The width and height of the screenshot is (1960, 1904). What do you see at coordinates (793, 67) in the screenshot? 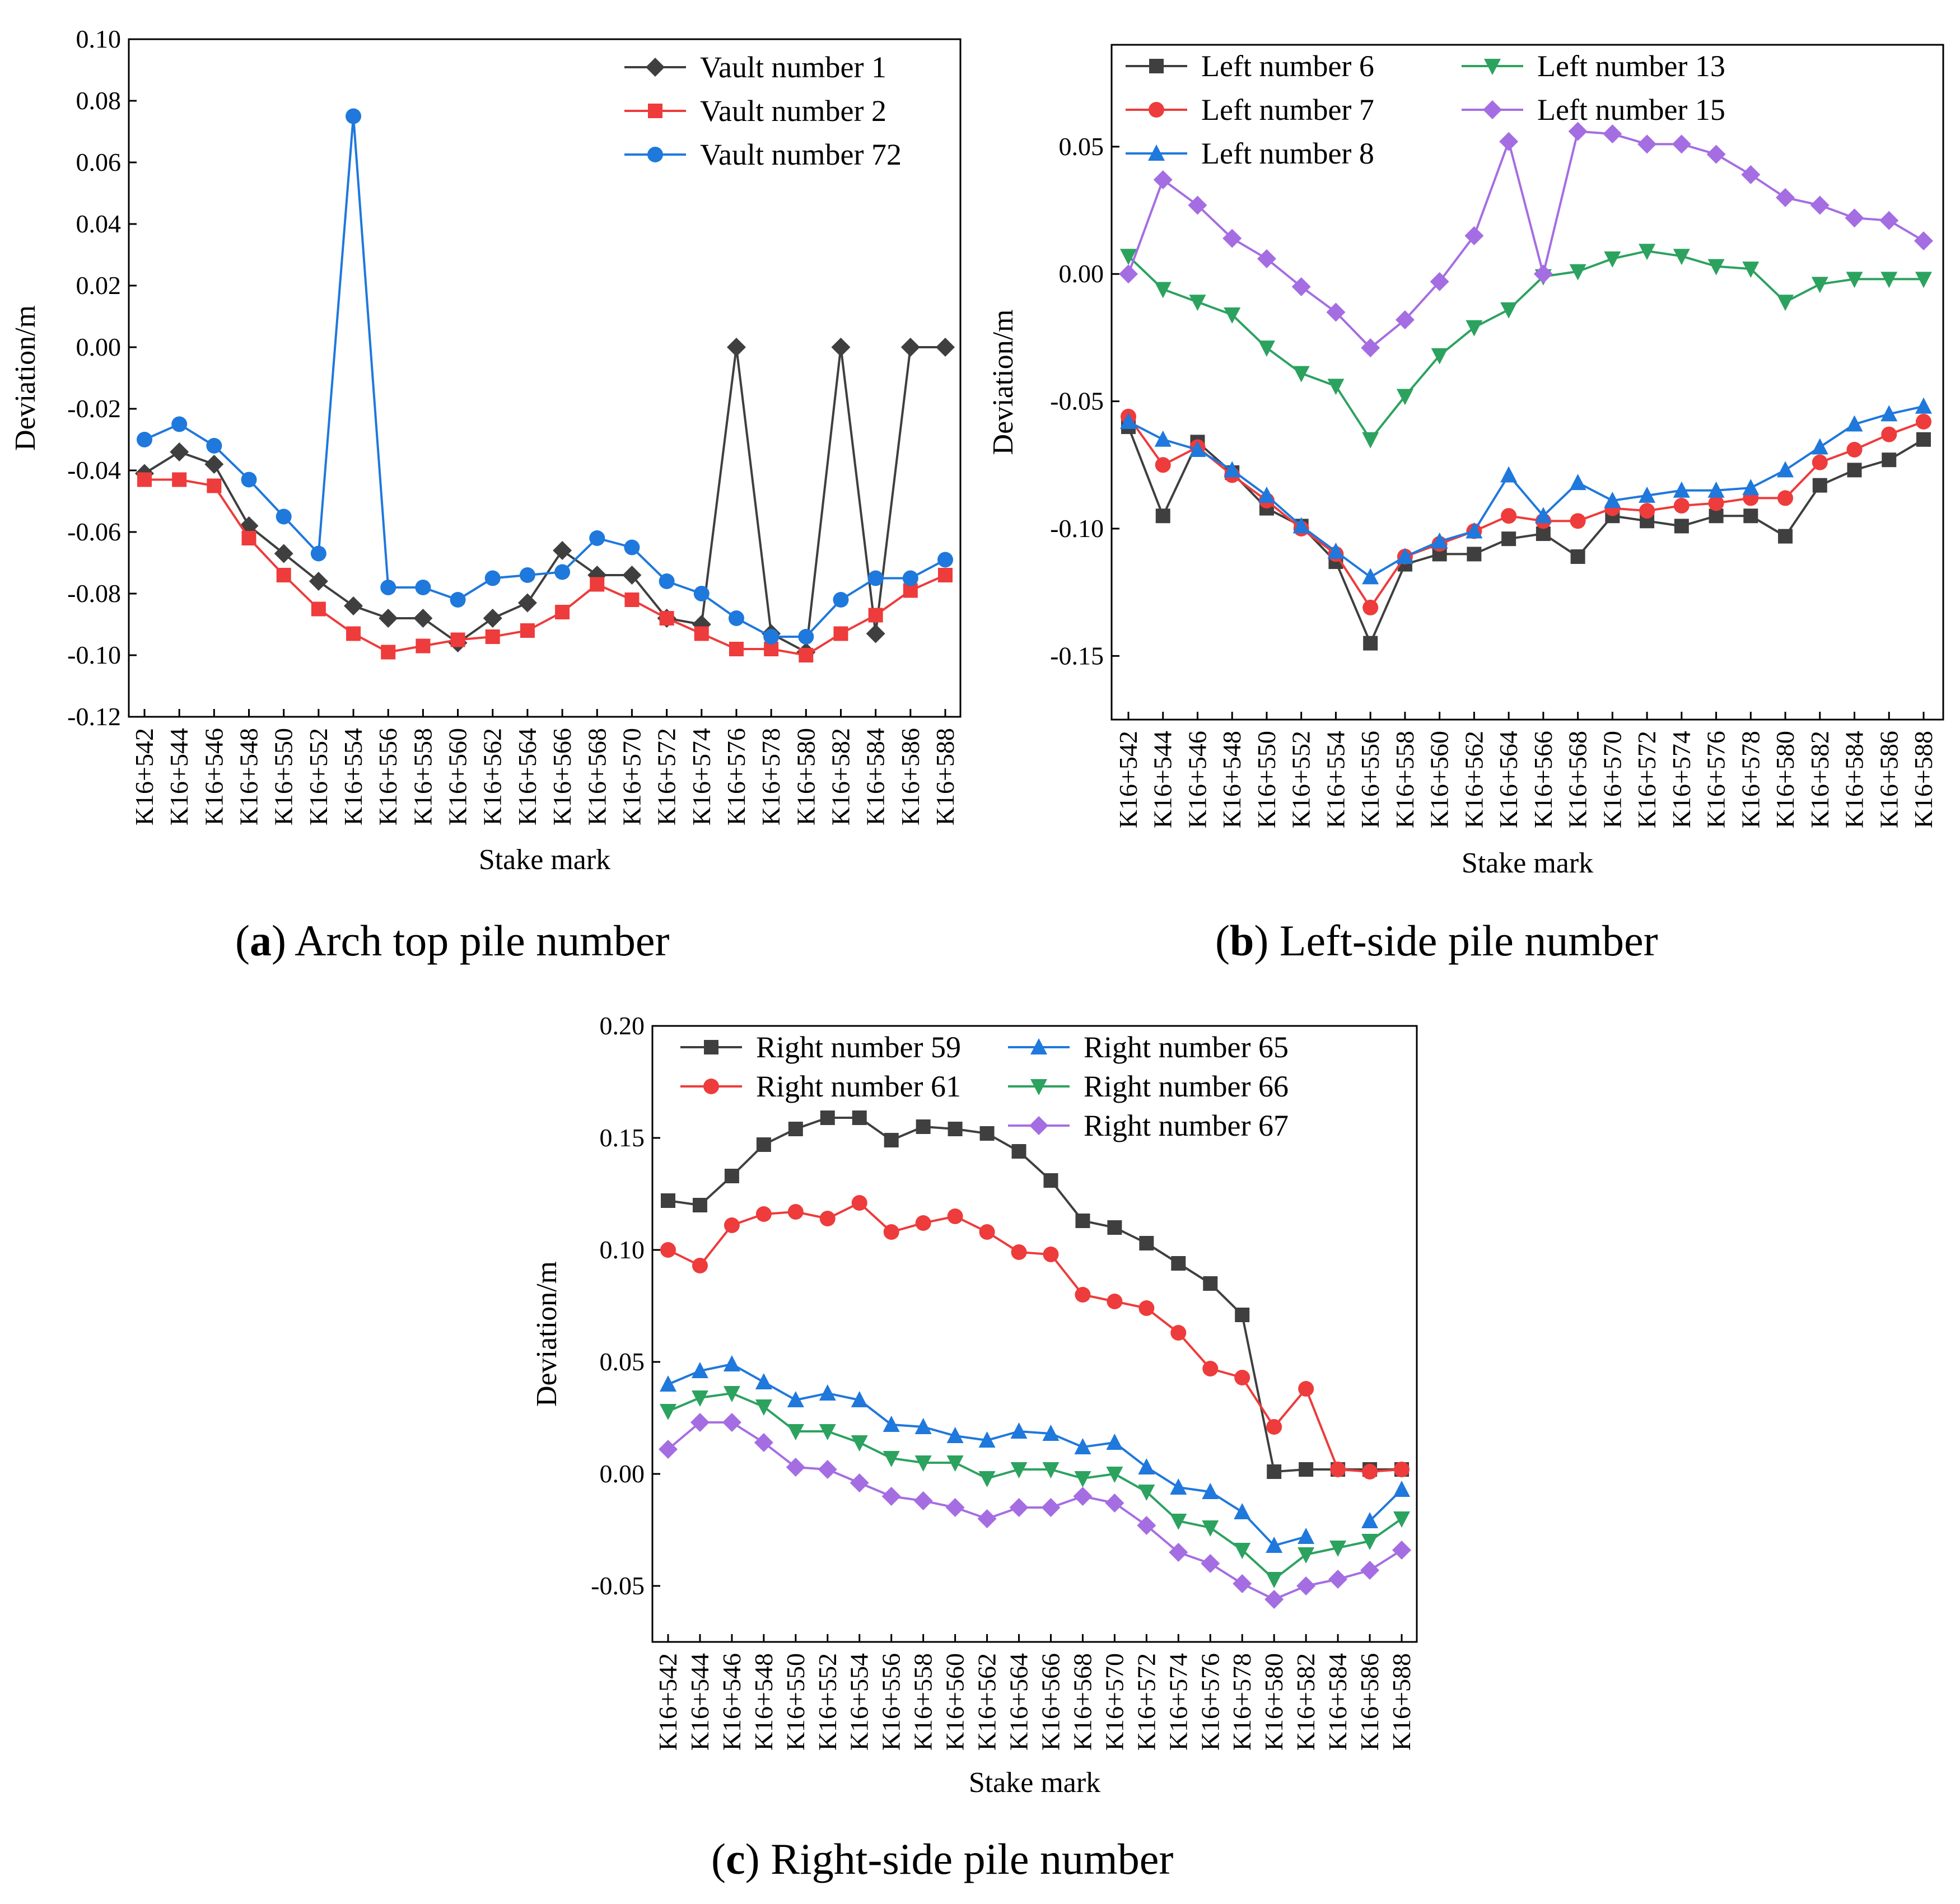
I see `legend-label: Vault number 1` at bounding box center [793, 67].